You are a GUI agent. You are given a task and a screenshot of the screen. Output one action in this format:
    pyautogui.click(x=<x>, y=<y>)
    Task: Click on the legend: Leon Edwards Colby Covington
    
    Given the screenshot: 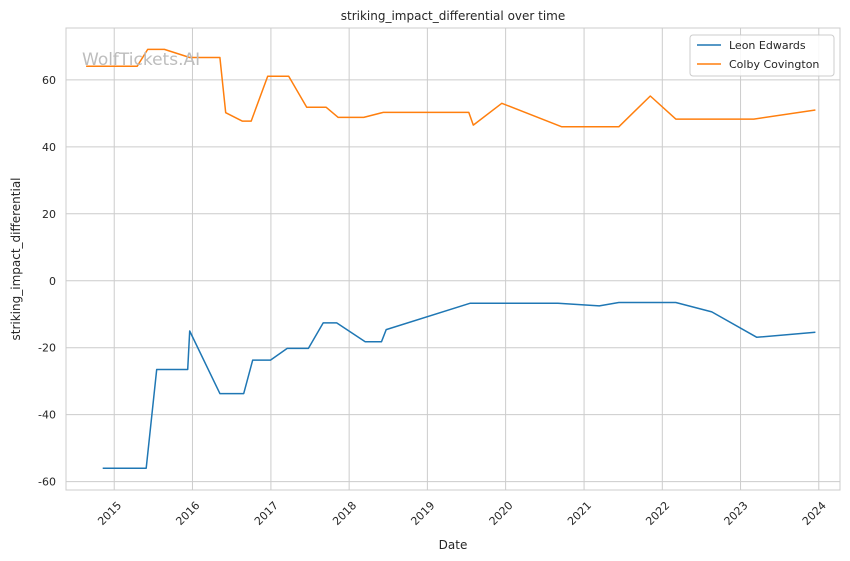 What is the action you would take?
    pyautogui.click(x=762, y=55)
    